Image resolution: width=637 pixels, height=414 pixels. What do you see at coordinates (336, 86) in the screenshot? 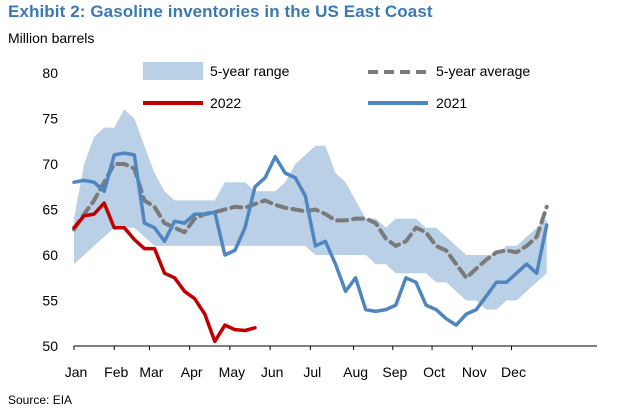
I see `legend: 5-year range 5-year average 2022 2021` at bounding box center [336, 86].